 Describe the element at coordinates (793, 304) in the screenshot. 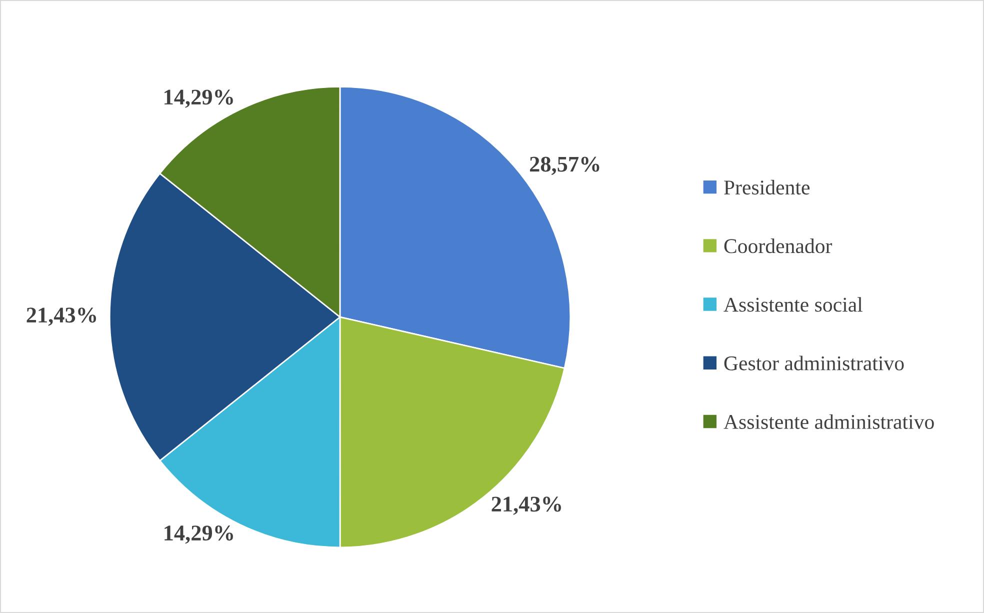

I see `legend-label: Assistente social` at that location.